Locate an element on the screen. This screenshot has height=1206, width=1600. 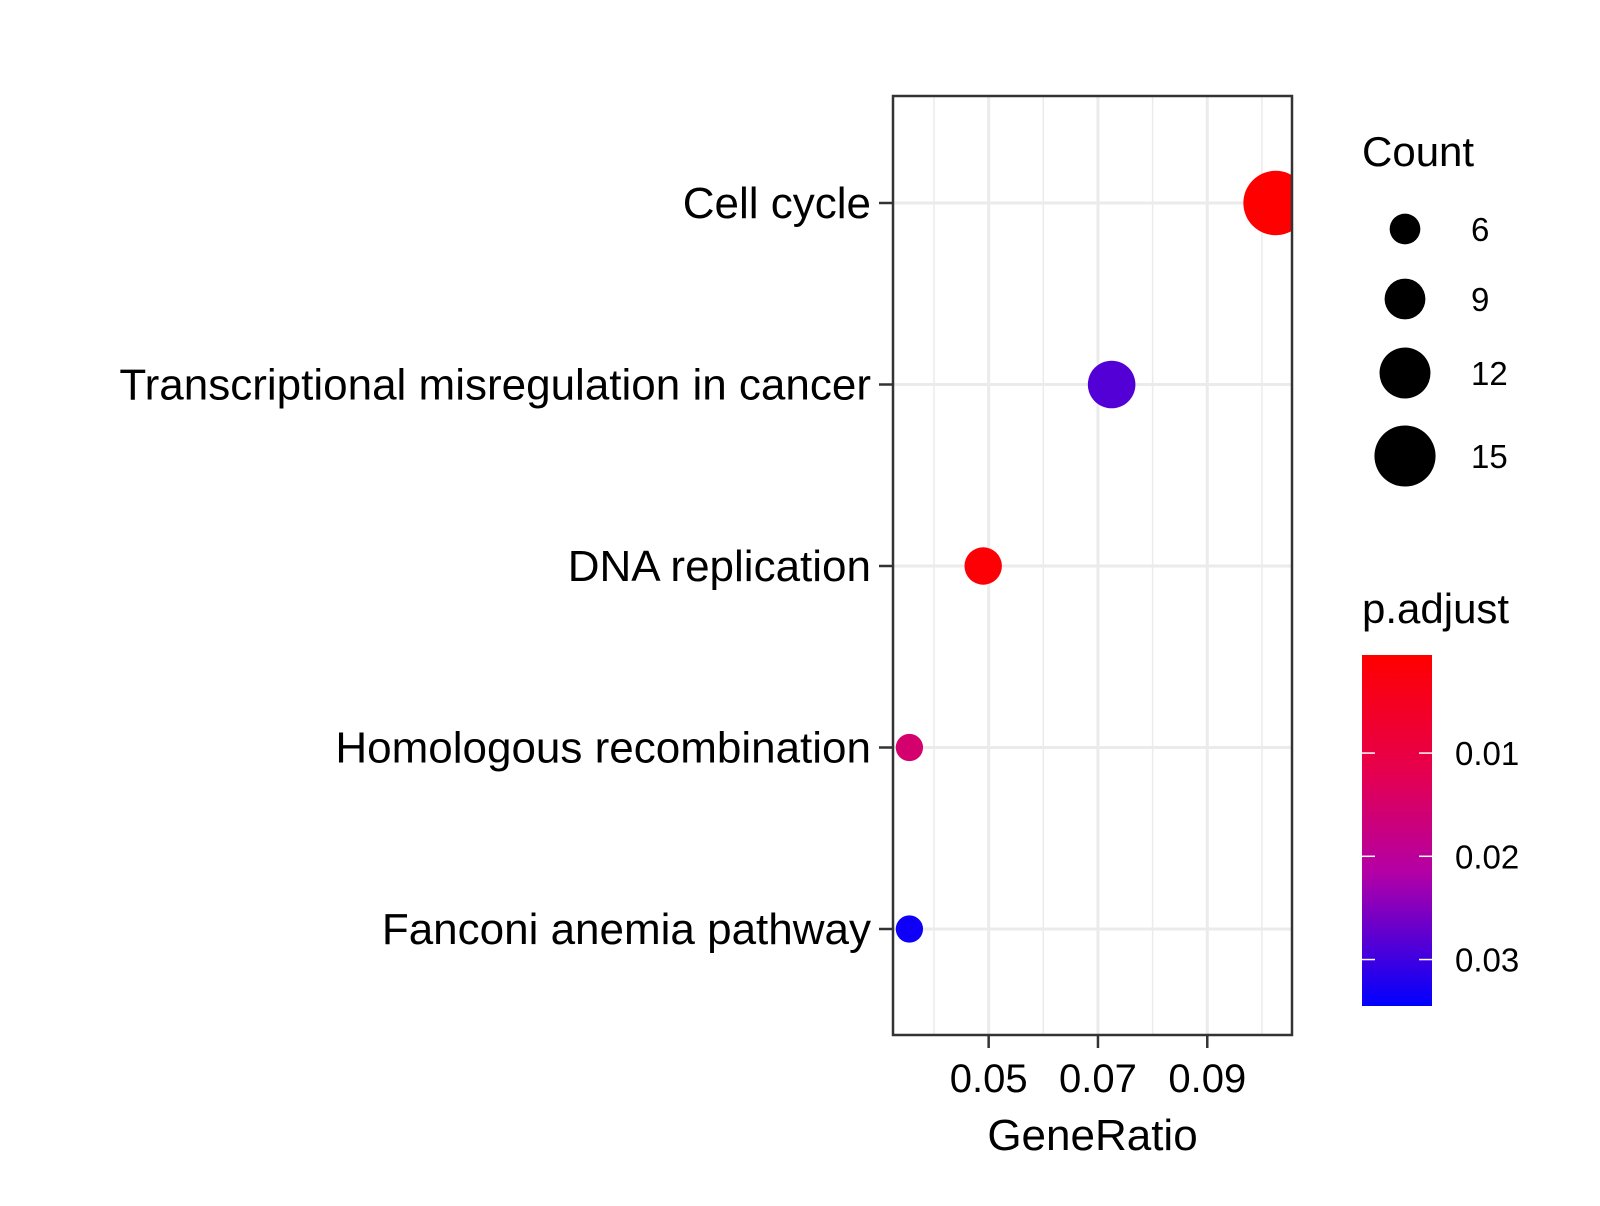
colorbar-label: 0.03 is located at coordinates (1487, 960).